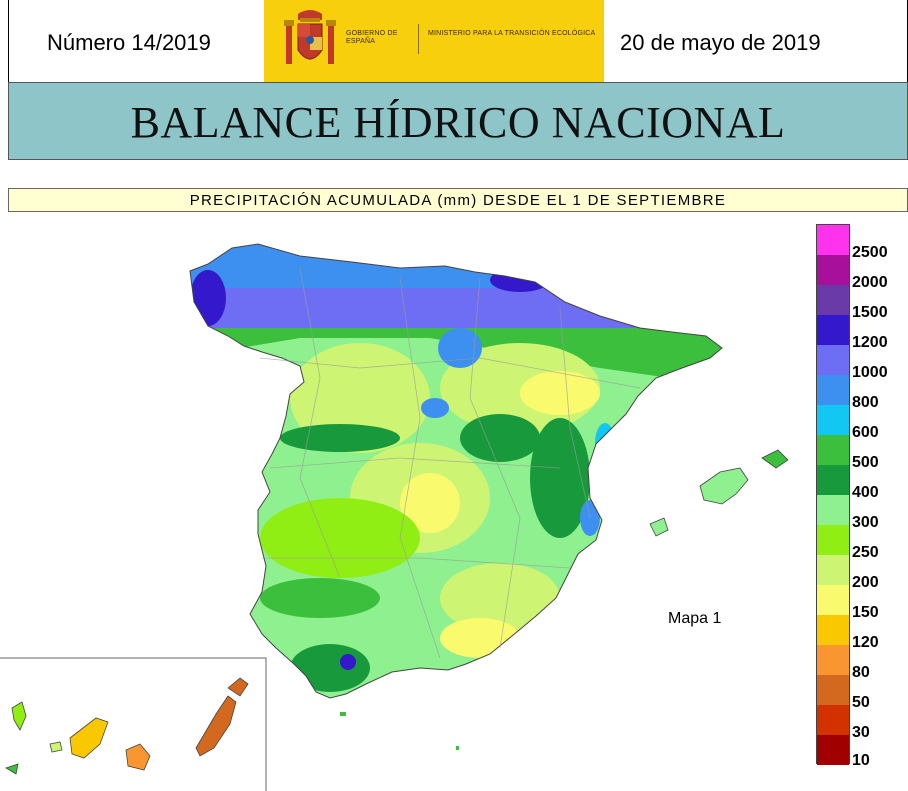  I want to click on spain-coat-of-arms-icon, so click(310, 37).